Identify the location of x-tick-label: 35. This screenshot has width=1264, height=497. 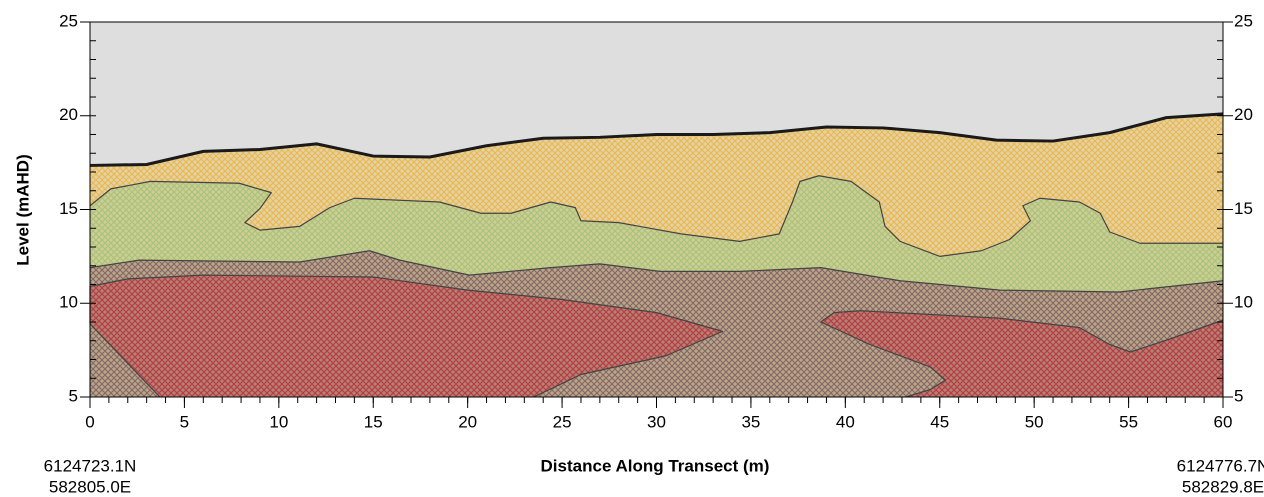
(750, 421).